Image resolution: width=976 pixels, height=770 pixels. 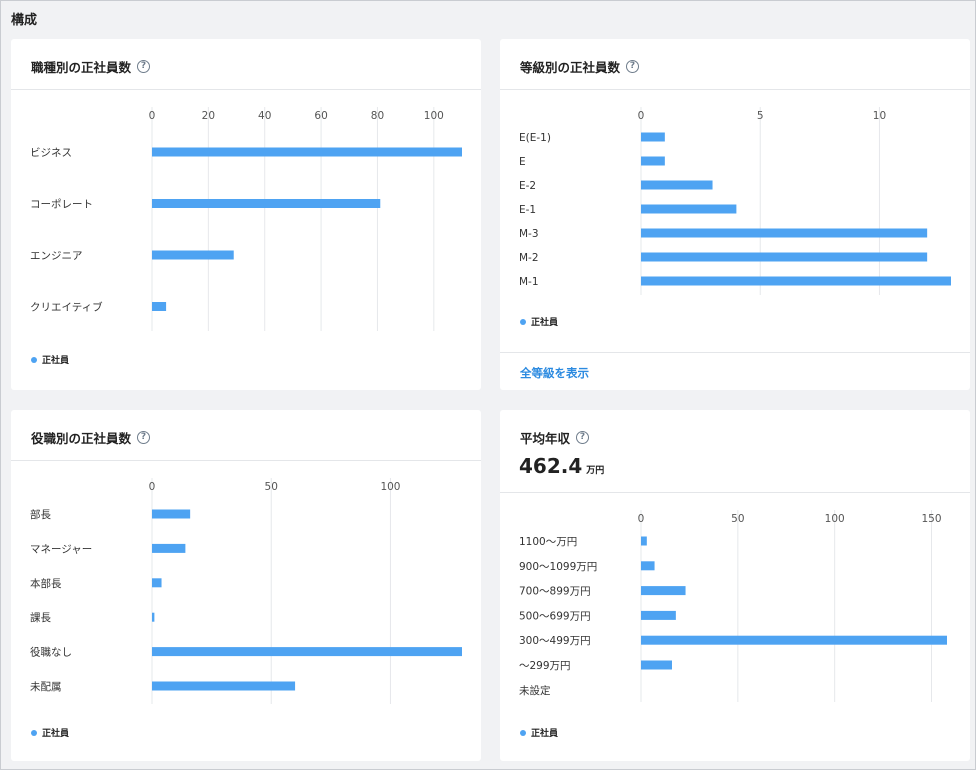 I want to click on category-label: E-2, so click(x=527, y=186).